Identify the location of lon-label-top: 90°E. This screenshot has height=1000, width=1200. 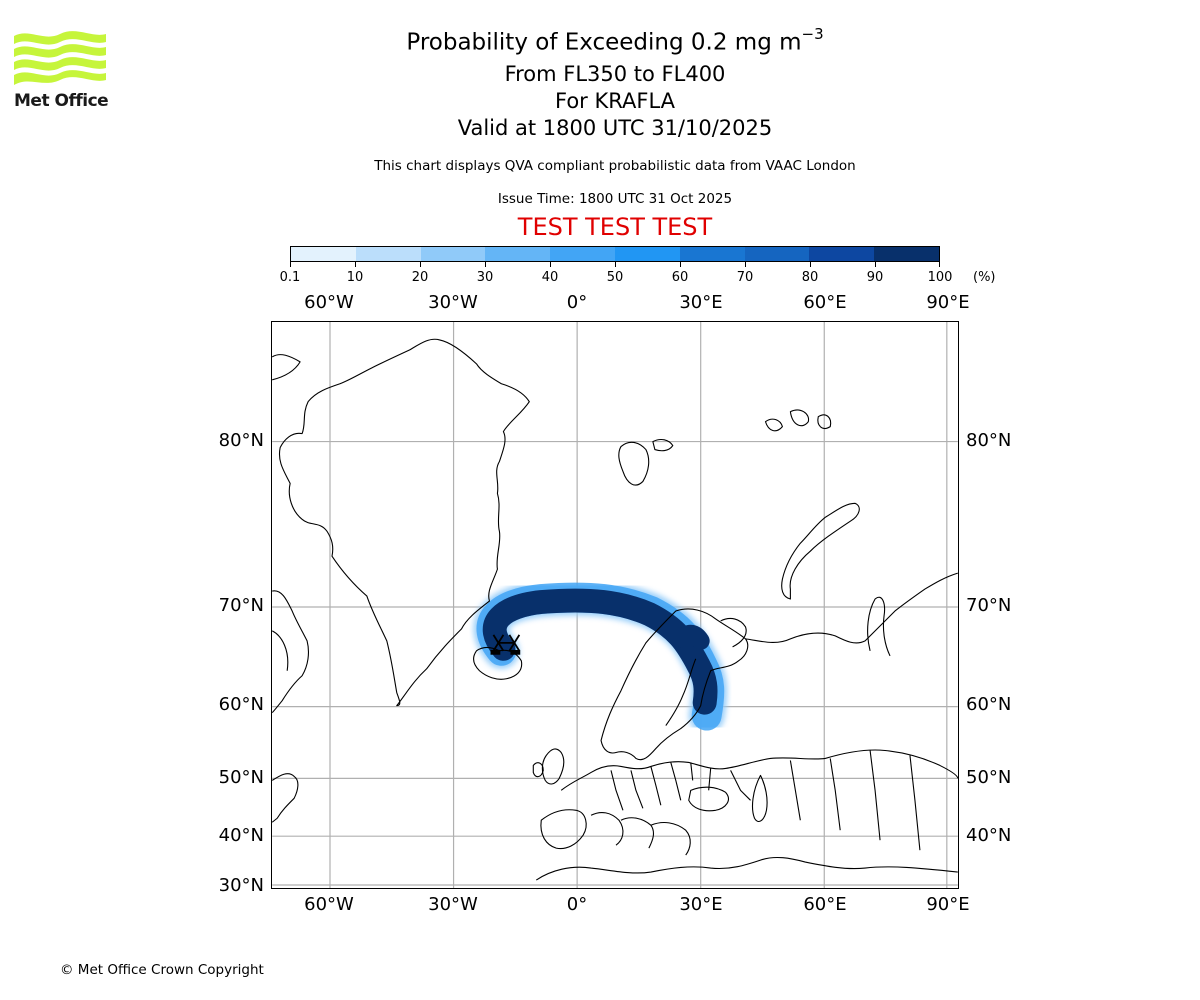
(948, 302).